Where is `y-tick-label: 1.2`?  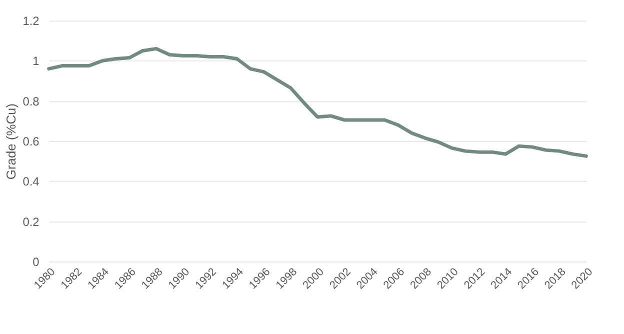
y-tick-label: 1.2 is located at coordinates (31, 21).